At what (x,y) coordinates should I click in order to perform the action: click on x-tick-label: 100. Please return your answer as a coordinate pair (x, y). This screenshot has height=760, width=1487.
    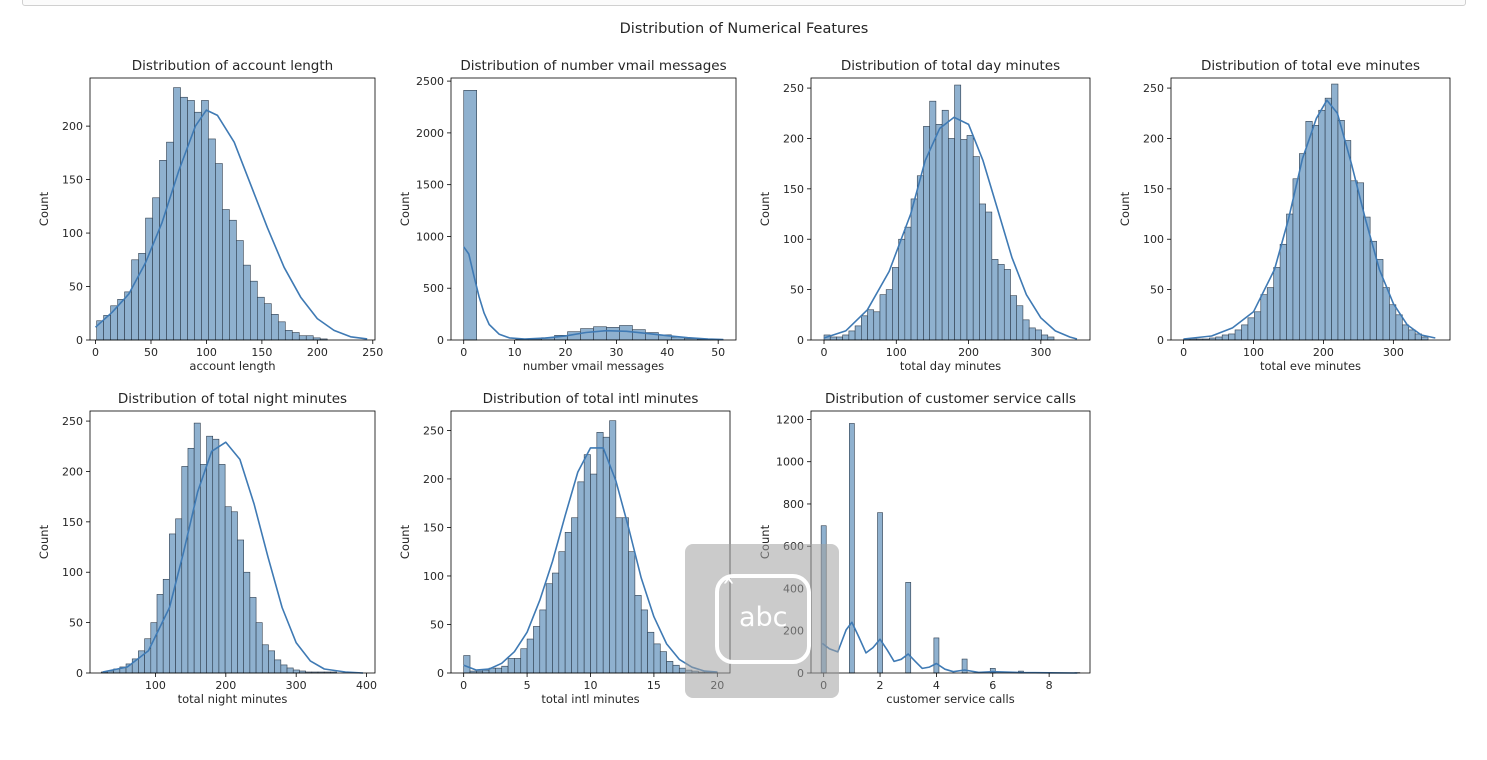
    Looking at the image, I should click on (155, 685).